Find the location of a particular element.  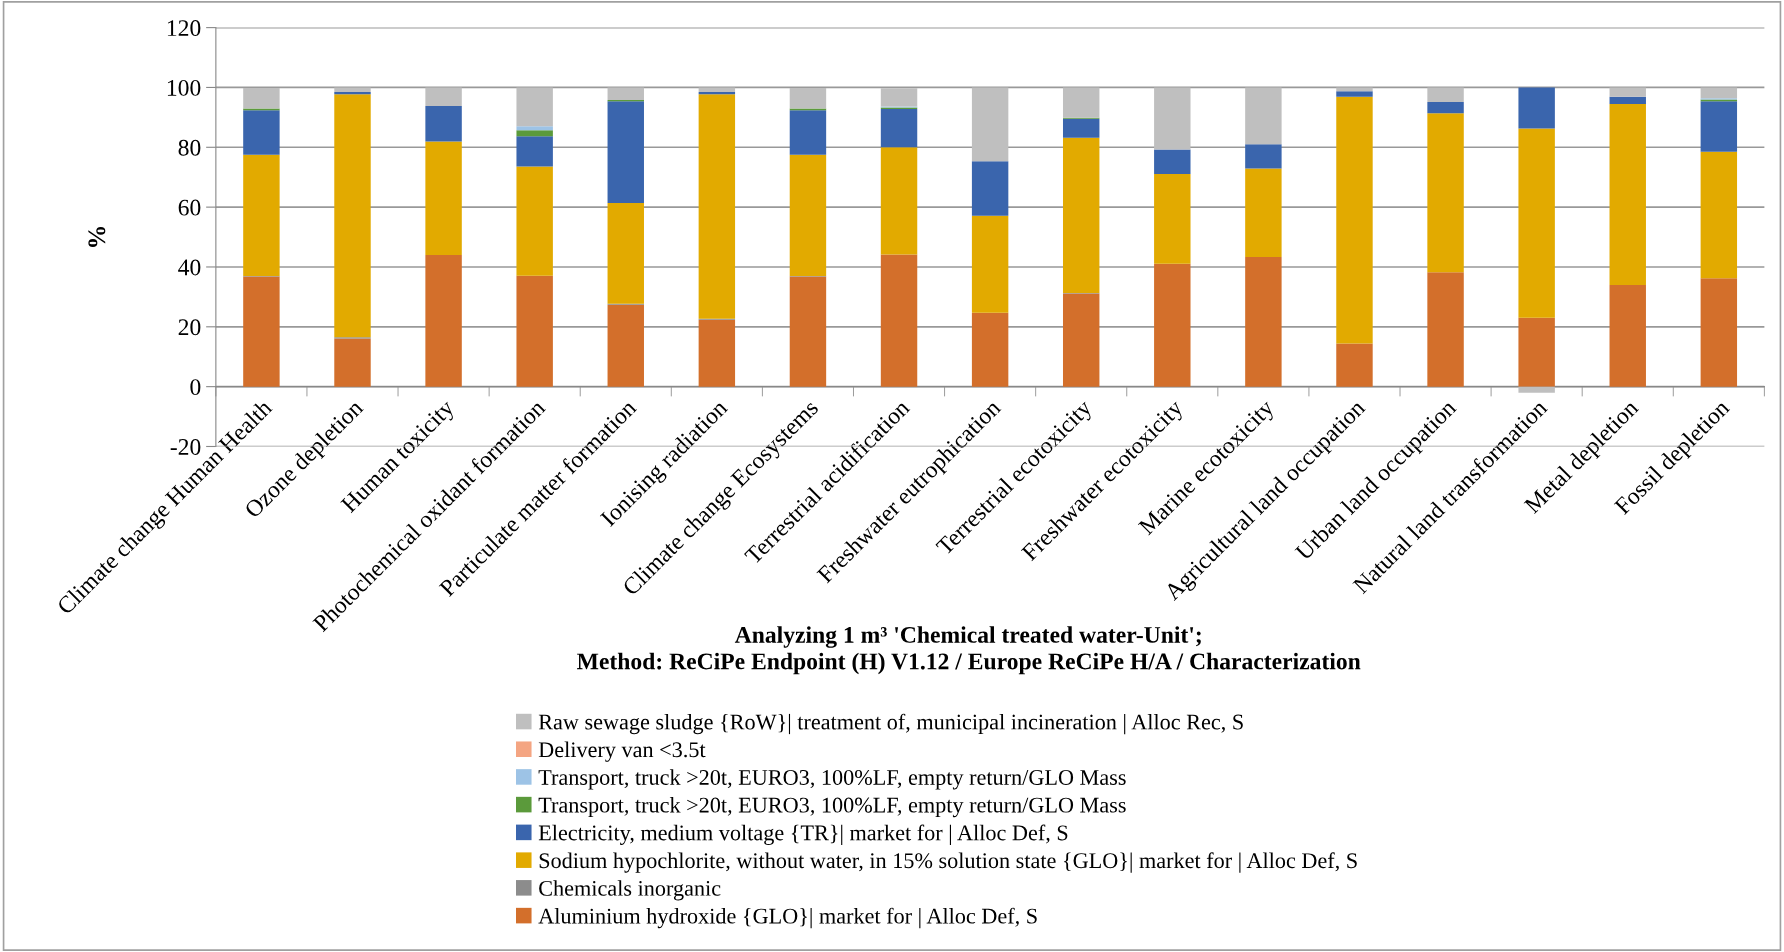

y-tick-label: 120 is located at coordinates (184, 28).